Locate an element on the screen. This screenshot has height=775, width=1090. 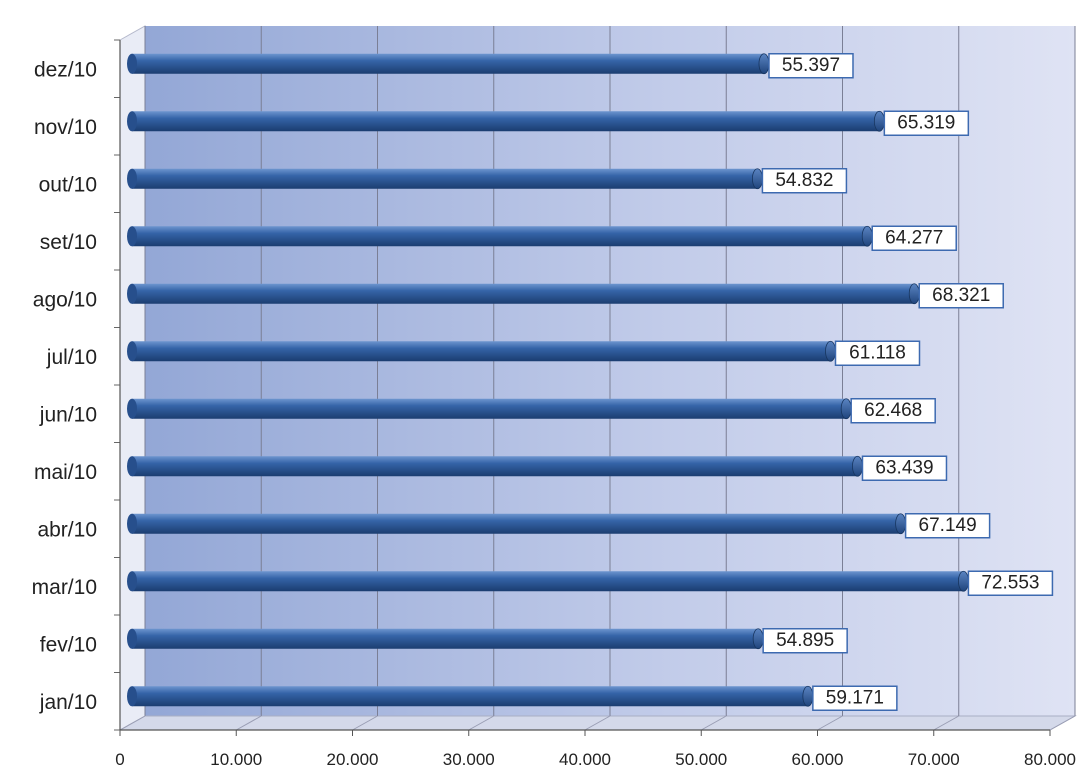
y-tick-label: mar/10 is located at coordinates (64, 587).